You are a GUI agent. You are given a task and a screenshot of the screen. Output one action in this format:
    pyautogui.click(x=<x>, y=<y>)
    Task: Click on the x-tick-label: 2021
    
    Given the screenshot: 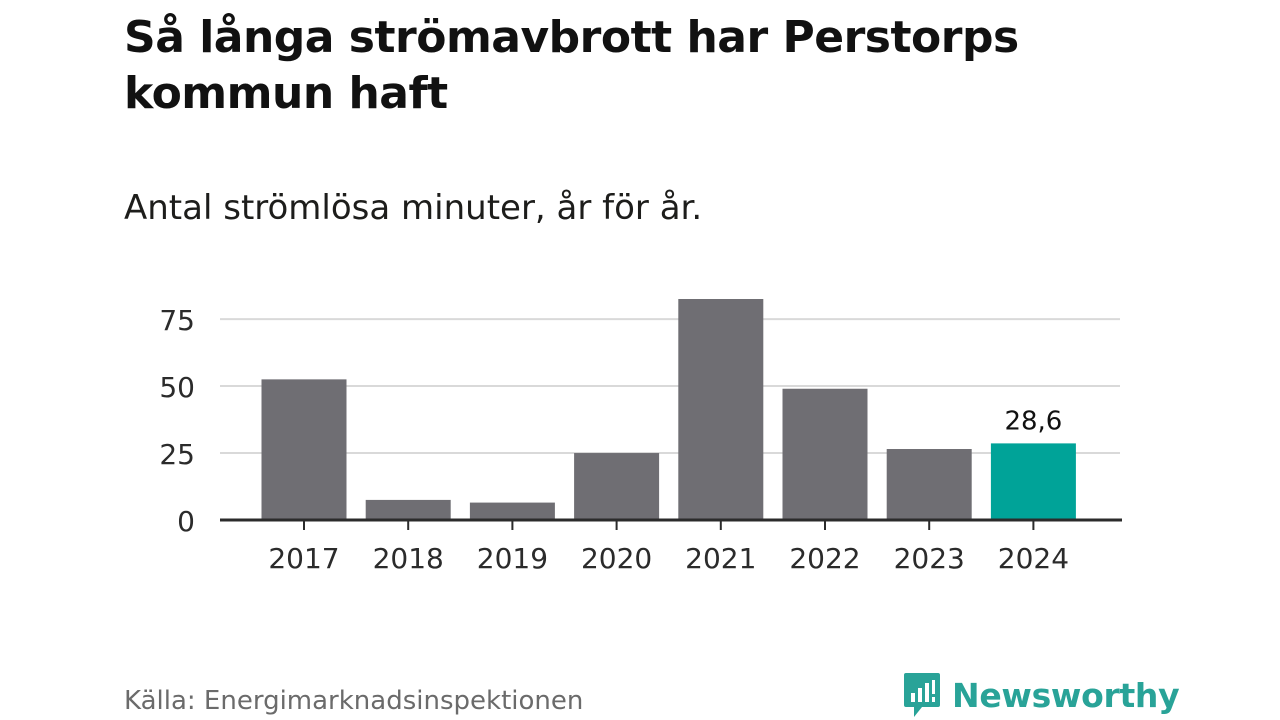 What is the action you would take?
    pyautogui.click(x=720, y=558)
    